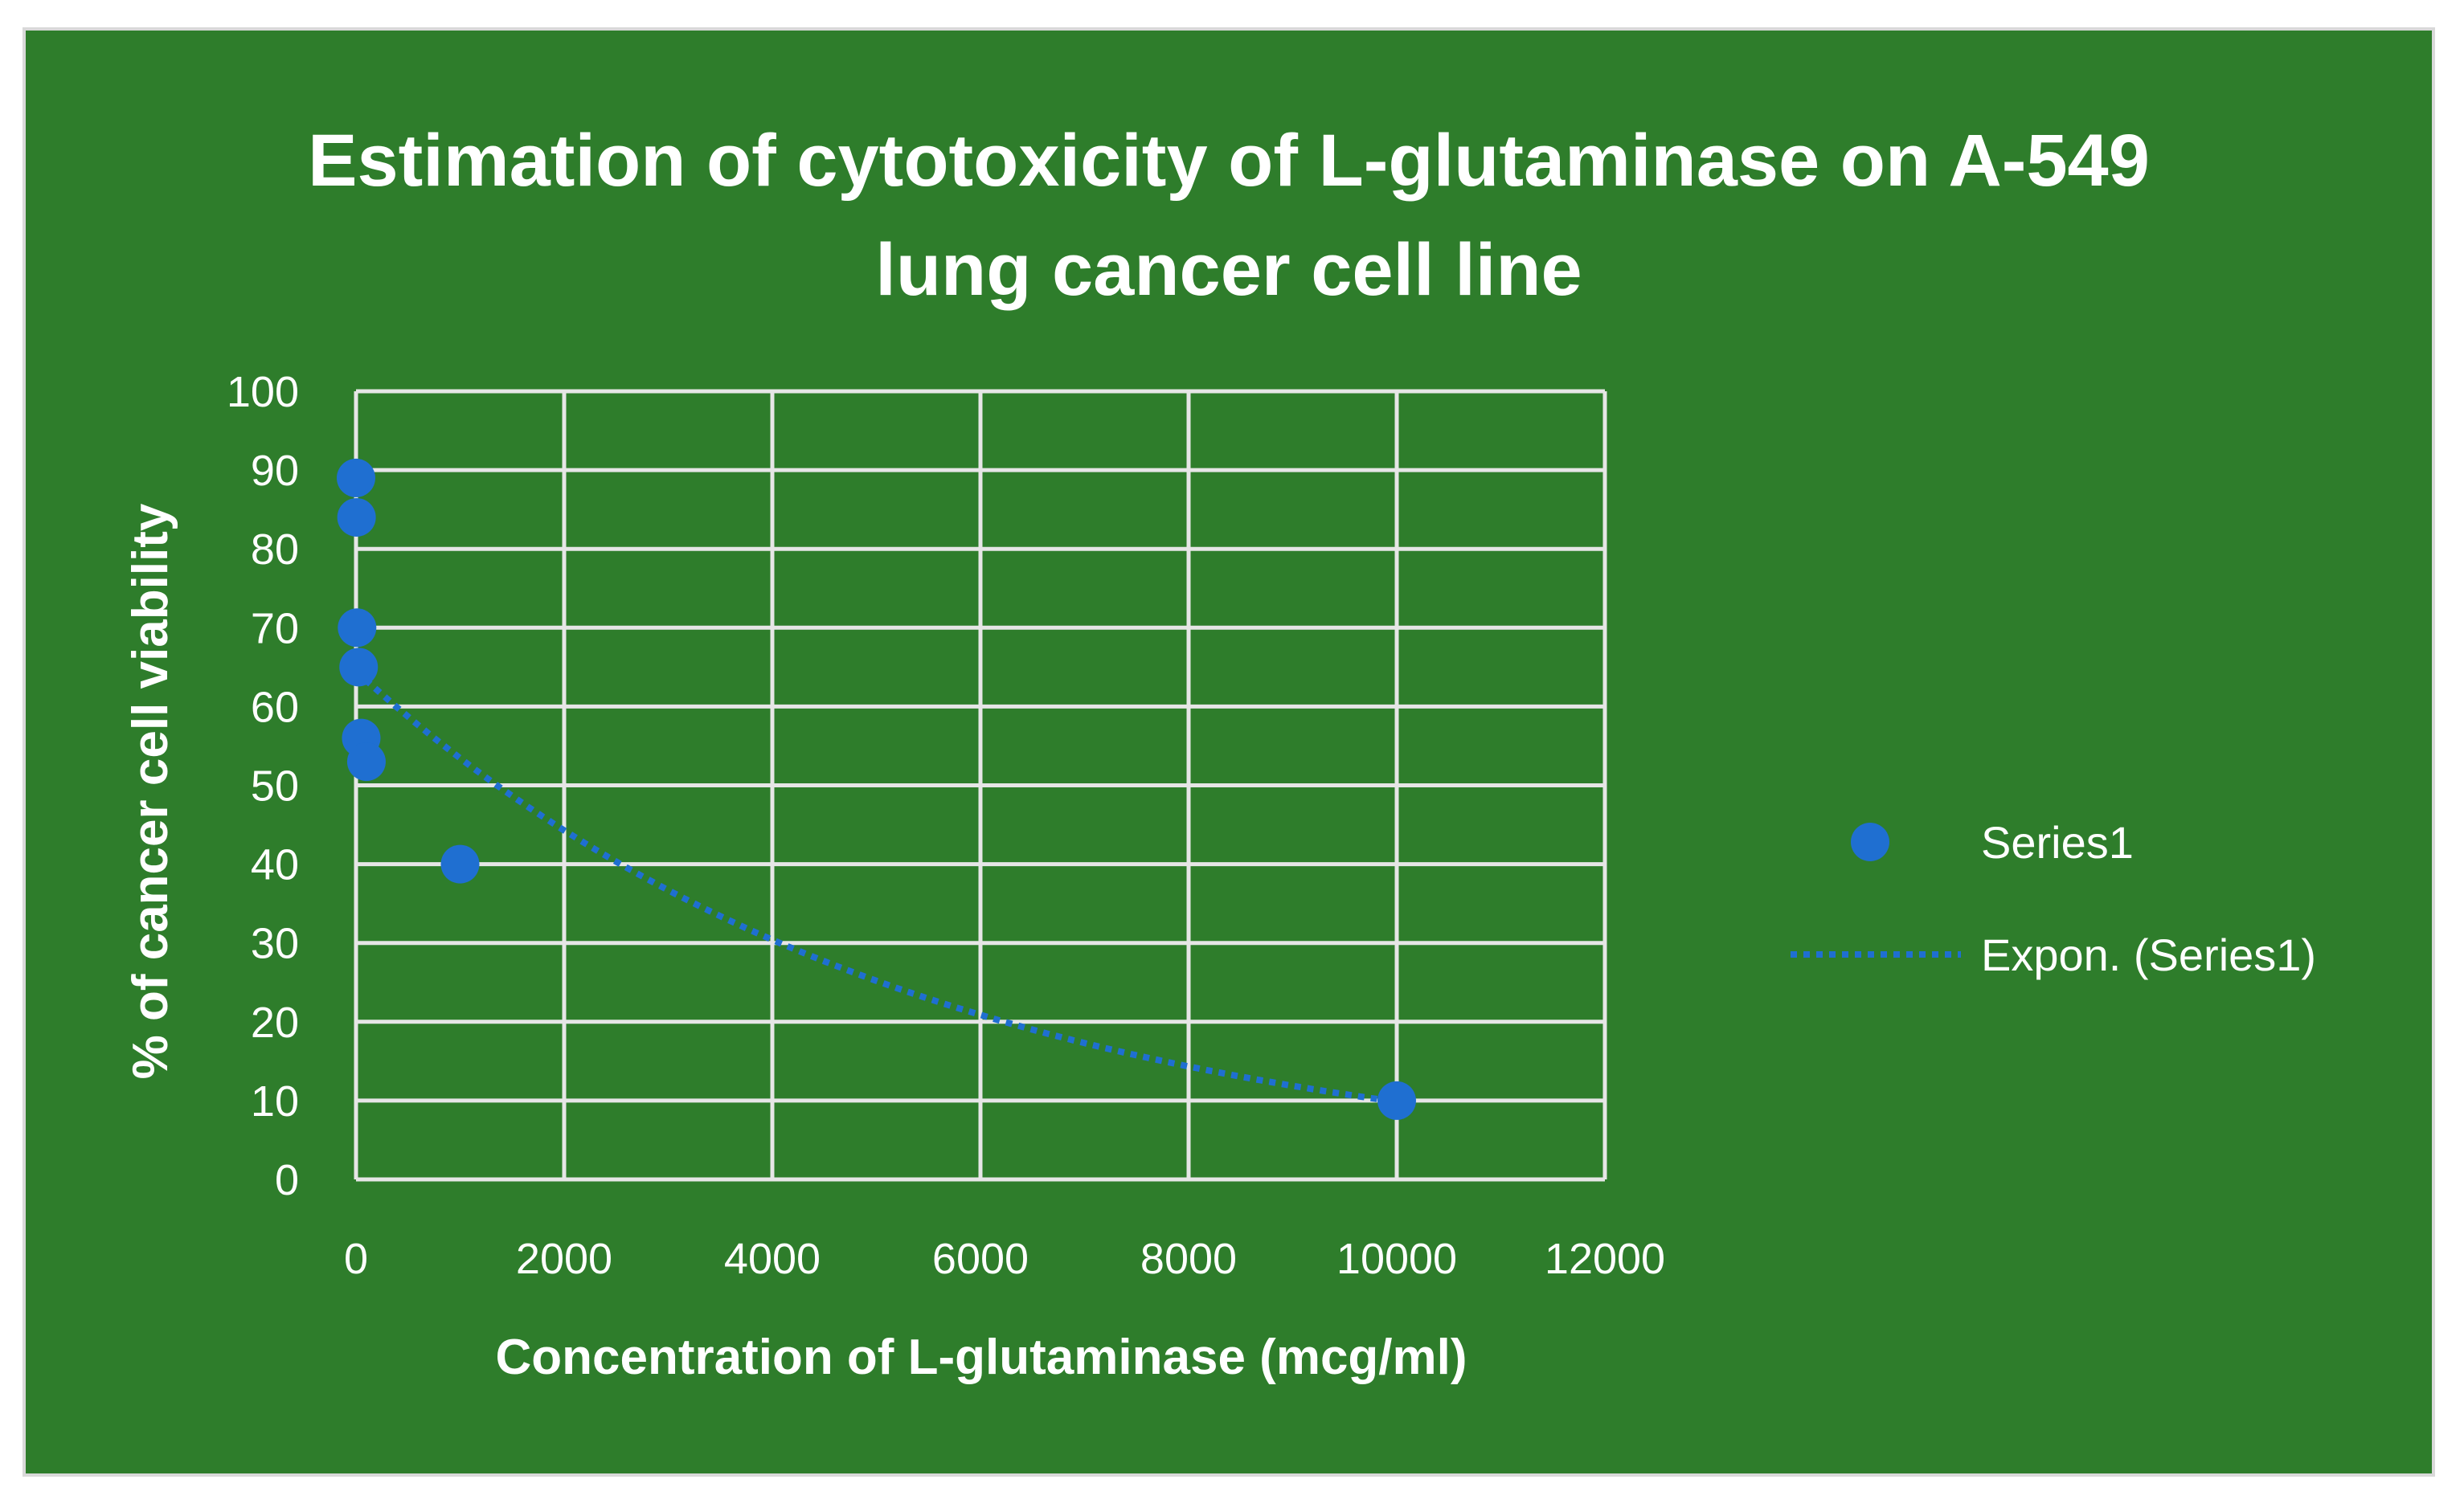 This screenshot has width=2464, height=1508. What do you see at coordinates (564, 1259) in the screenshot?
I see `x-tick-label: 2000` at bounding box center [564, 1259].